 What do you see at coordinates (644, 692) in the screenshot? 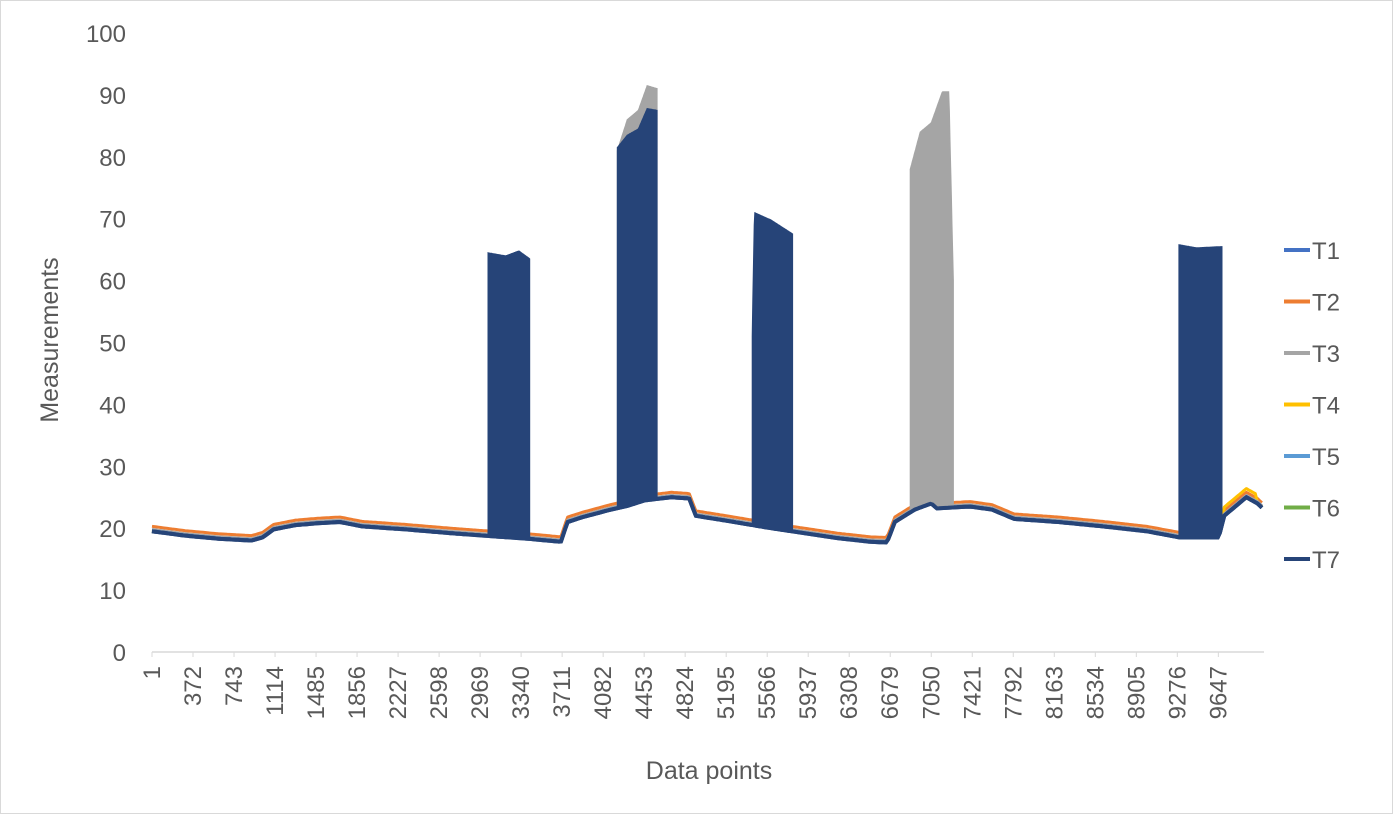
I see `x-tick-label: 4453` at bounding box center [644, 692].